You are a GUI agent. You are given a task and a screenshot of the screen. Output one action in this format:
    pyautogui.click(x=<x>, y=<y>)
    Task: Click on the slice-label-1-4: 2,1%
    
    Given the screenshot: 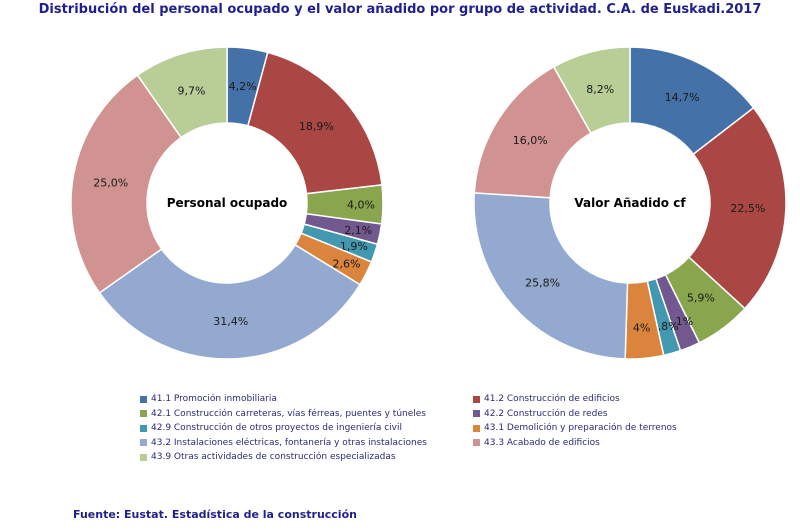 What is the action you would take?
    pyautogui.click(x=358, y=230)
    